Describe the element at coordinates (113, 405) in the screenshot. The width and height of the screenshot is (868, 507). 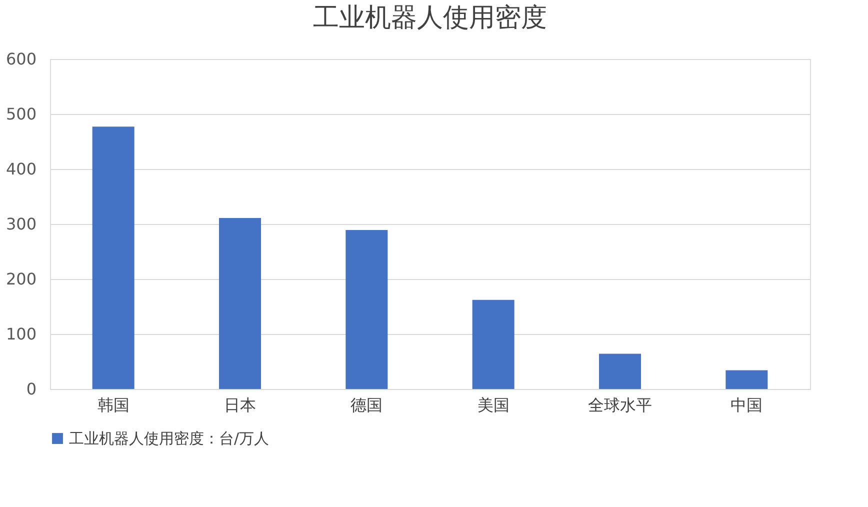
I see `x-tick-label: 韩国` at that location.